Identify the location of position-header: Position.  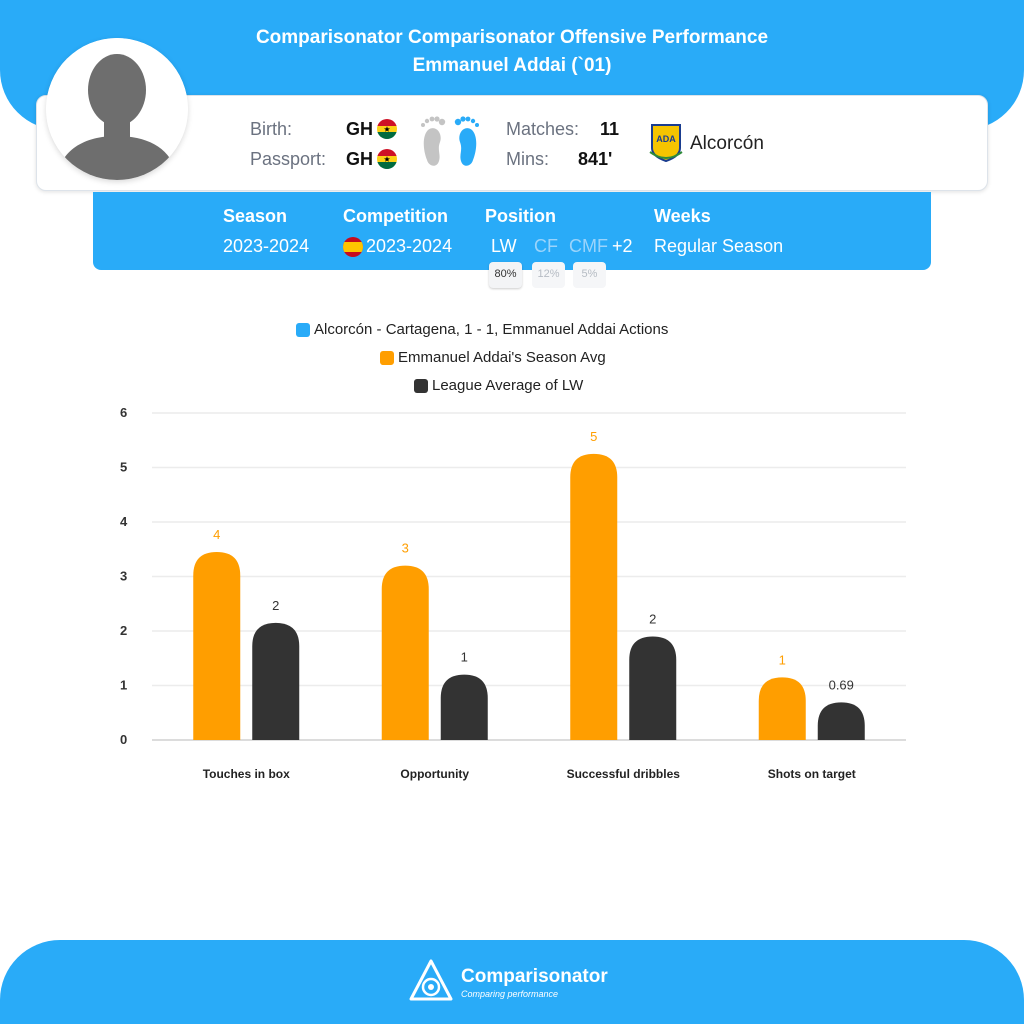
(520, 216).